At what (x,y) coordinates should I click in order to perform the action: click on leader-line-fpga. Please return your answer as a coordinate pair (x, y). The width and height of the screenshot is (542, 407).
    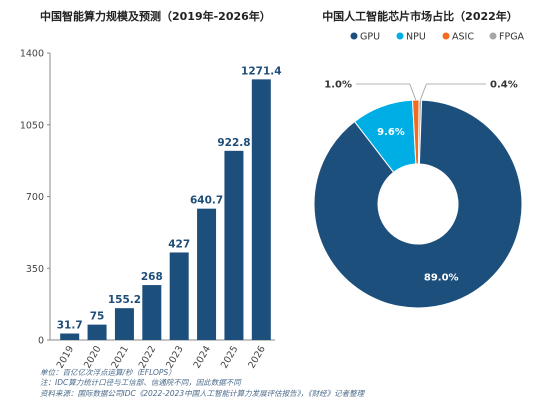
    Looking at the image, I should click on (452, 92).